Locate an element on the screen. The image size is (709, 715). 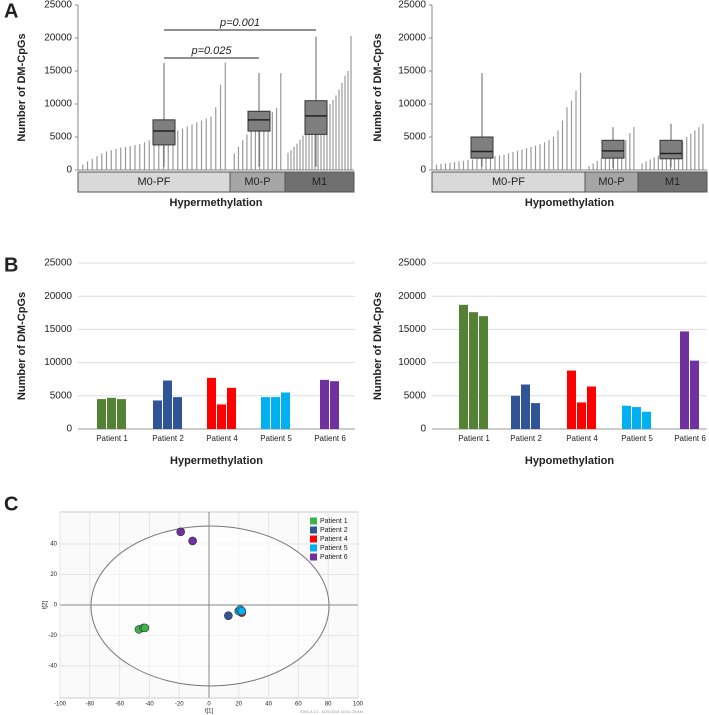
x-tick-label: Patient 5 is located at coordinates (637, 438).